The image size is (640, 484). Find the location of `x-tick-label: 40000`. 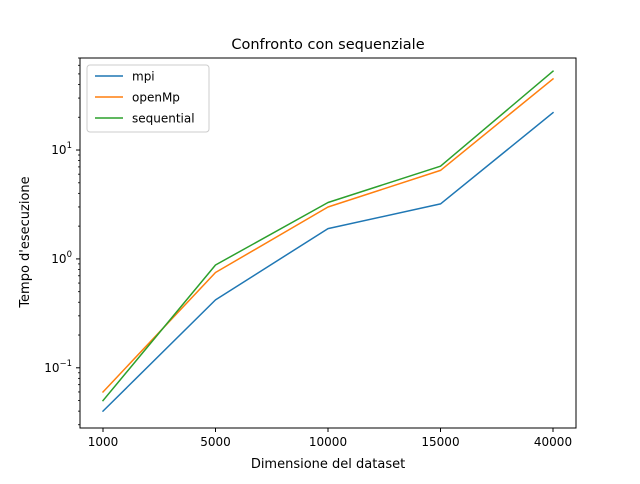

x-tick-label: 40000 is located at coordinates (553, 442).